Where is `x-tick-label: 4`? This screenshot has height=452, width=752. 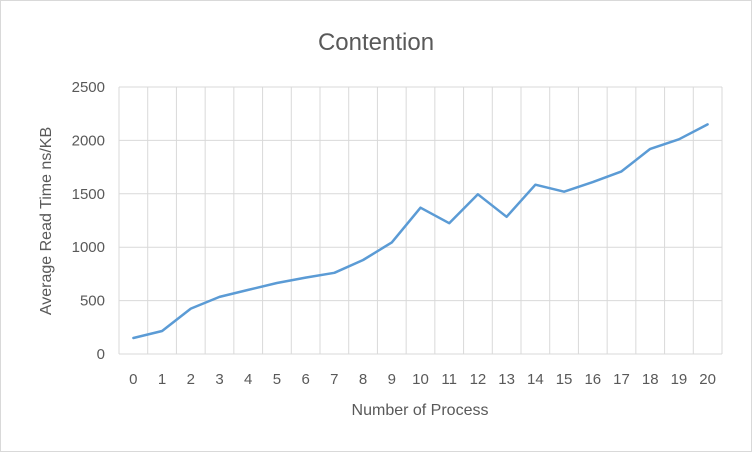 x-tick-label: 4 is located at coordinates (248, 379).